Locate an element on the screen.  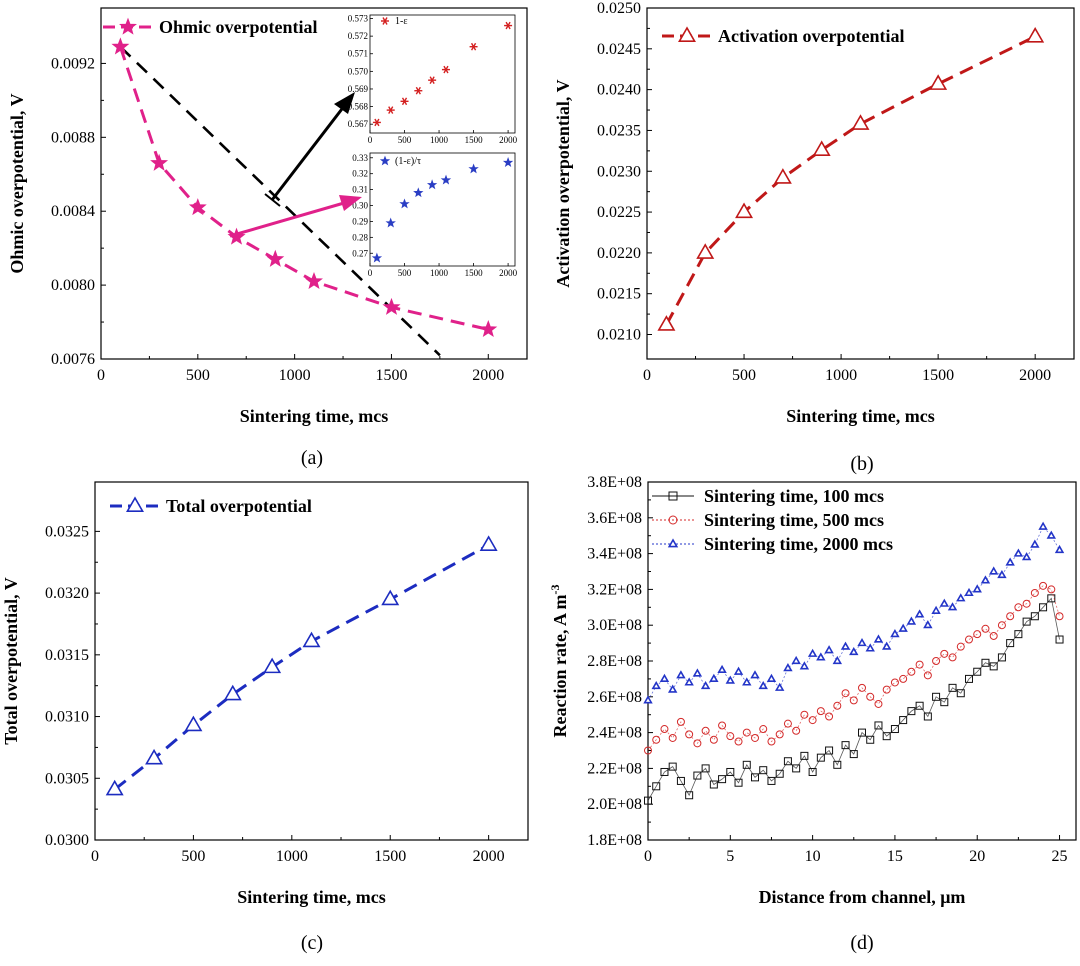
arrow-black-shaft is located at coordinates (308, 152).